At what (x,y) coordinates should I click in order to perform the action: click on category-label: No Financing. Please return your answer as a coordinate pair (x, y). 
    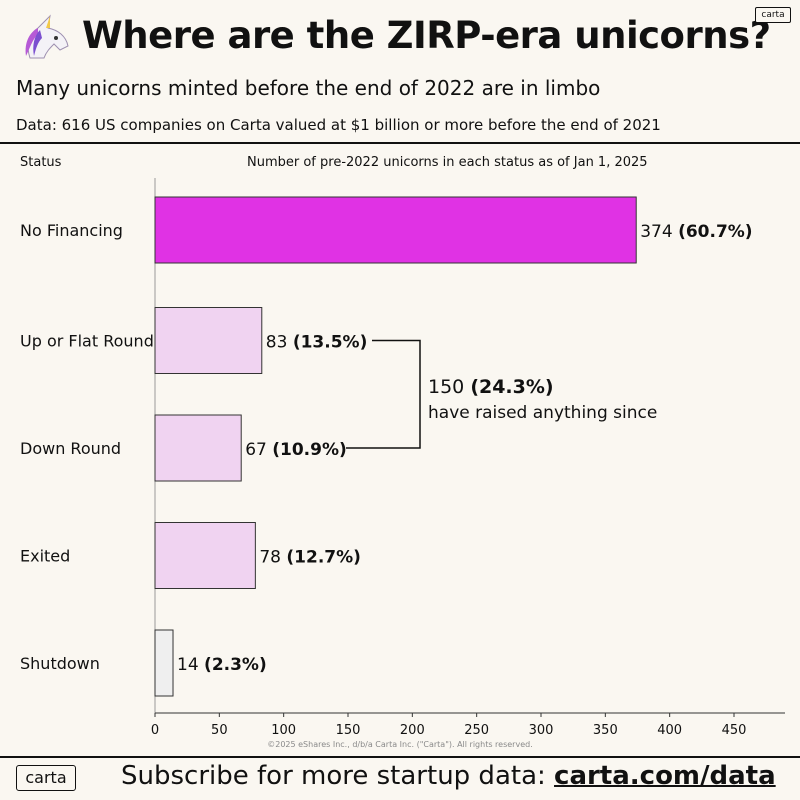
    Looking at the image, I should click on (71, 230).